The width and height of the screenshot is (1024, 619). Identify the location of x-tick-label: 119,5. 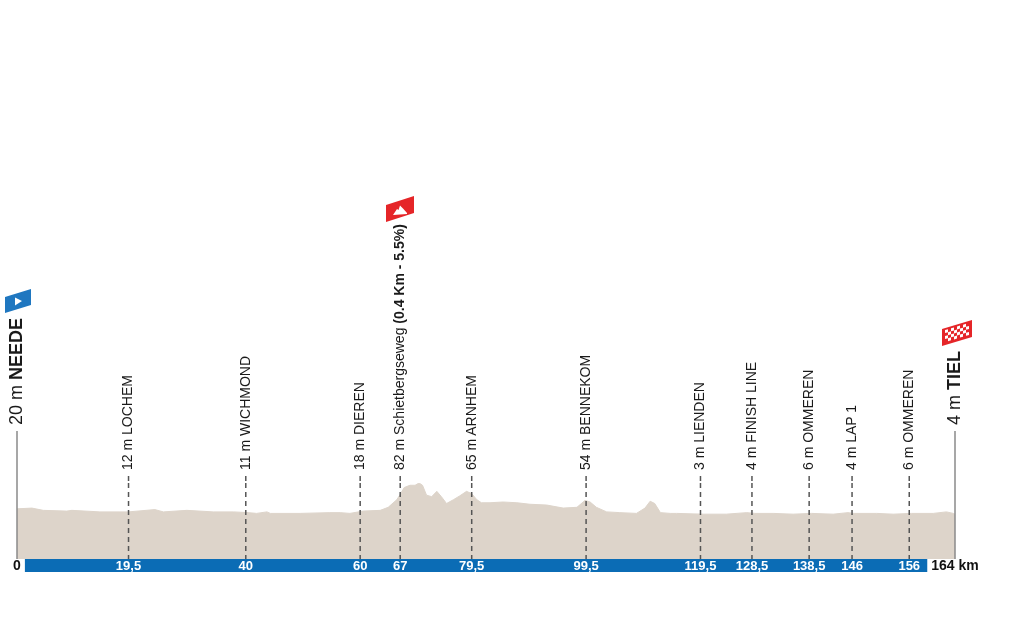
(700, 565).